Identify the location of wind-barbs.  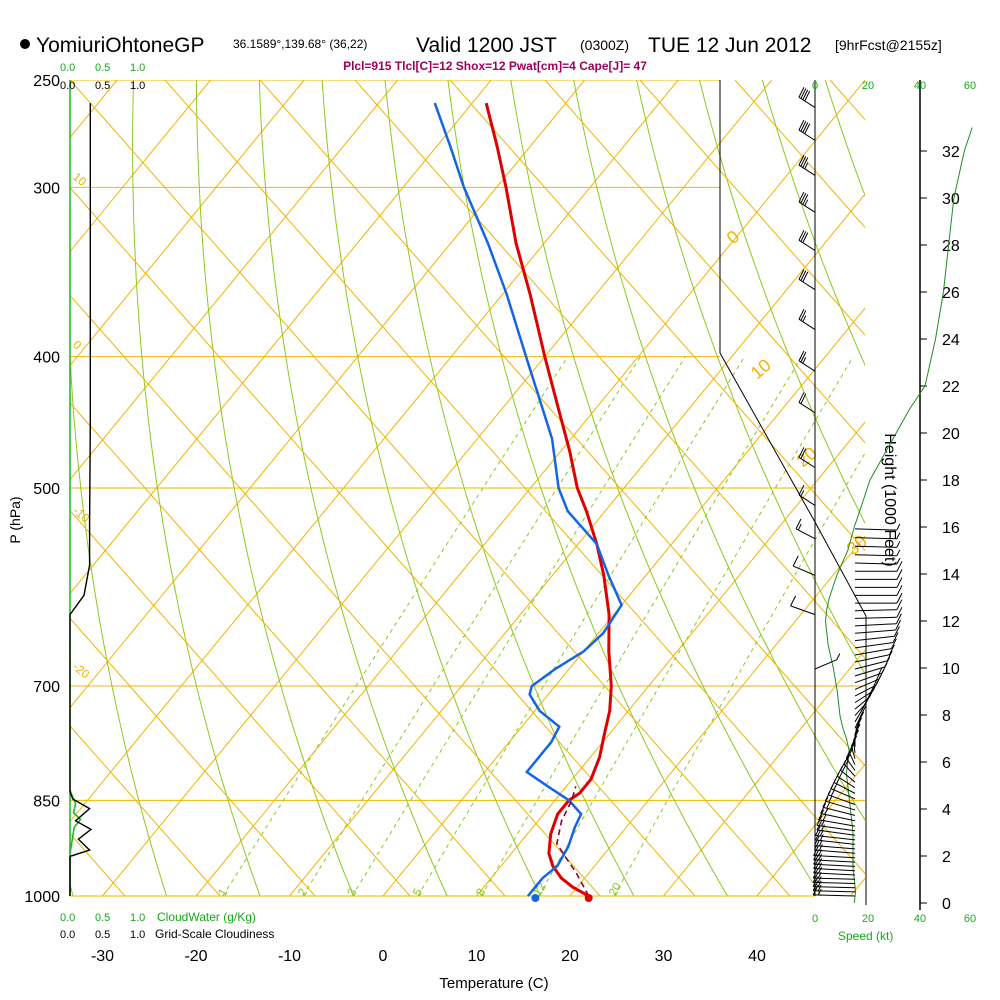
(846, 492).